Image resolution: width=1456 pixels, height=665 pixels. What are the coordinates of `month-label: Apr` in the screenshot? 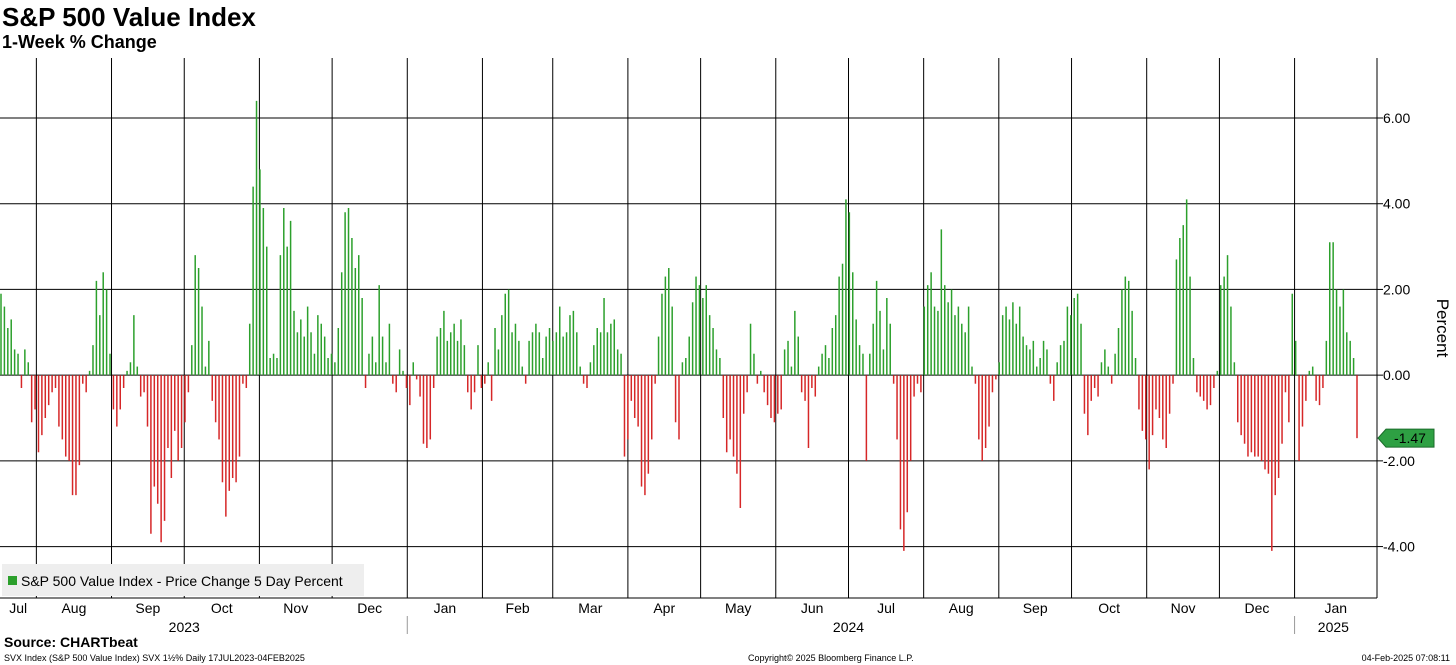 It's located at (664, 608).